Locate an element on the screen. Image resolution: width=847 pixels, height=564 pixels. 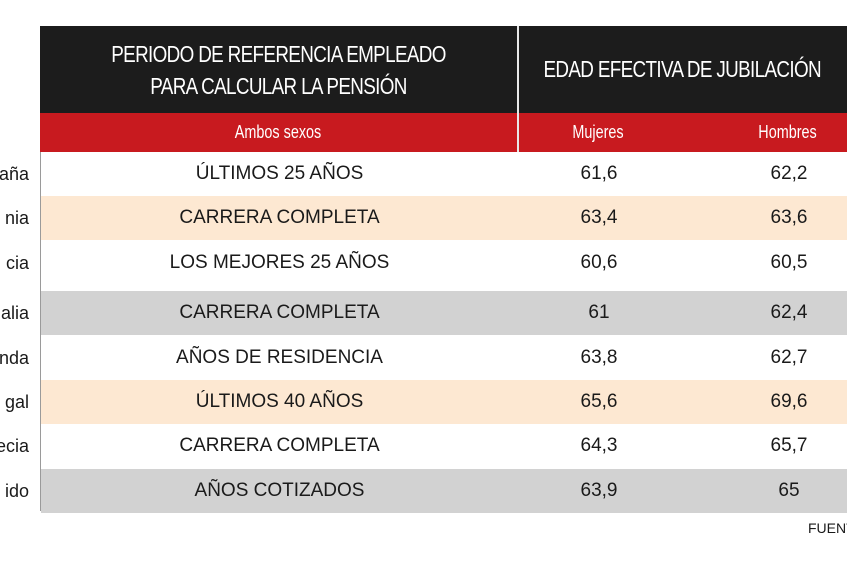
period-header-line-2: PARA CALCULAR LA PENSIÓN is located at coordinates (278, 85).